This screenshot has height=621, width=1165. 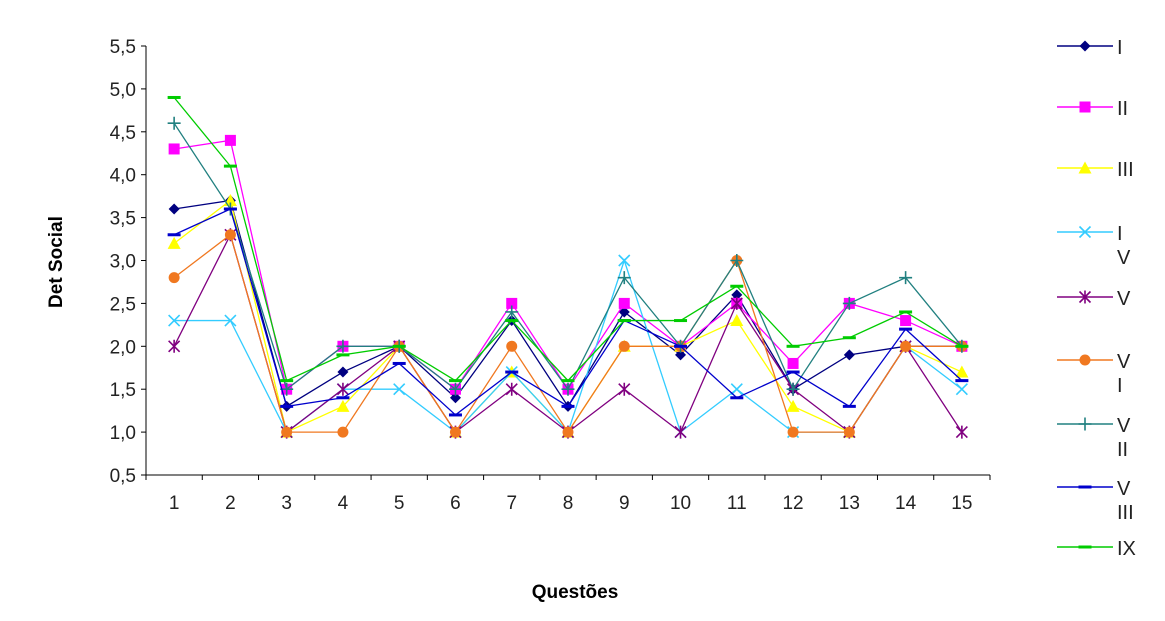 What do you see at coordinates (286, 503) in the screenshot?
I see `x-tick-label: 3` at bounding box center [286, 503].